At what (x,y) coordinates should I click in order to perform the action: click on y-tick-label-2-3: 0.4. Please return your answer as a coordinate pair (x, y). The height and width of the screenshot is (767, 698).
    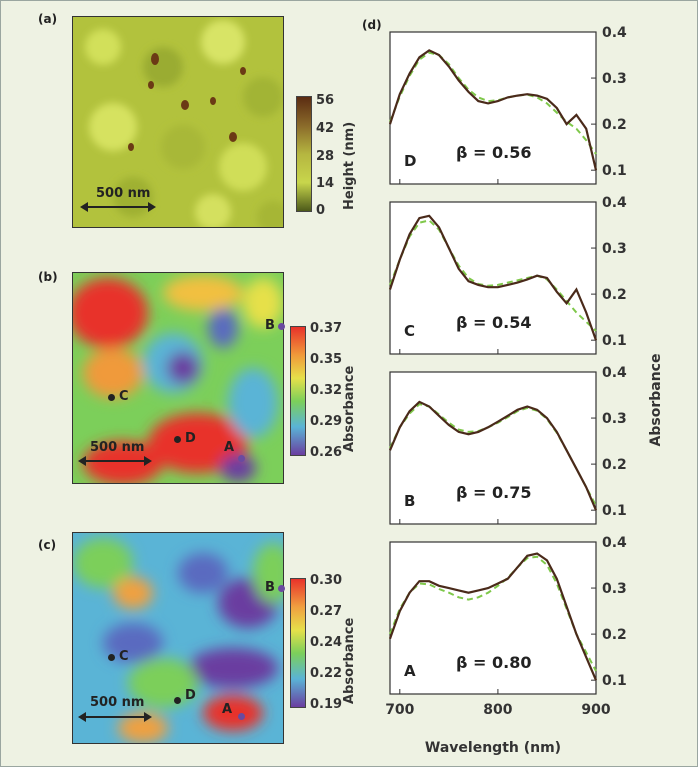
    Looking at the image, I should click on (614, 373).